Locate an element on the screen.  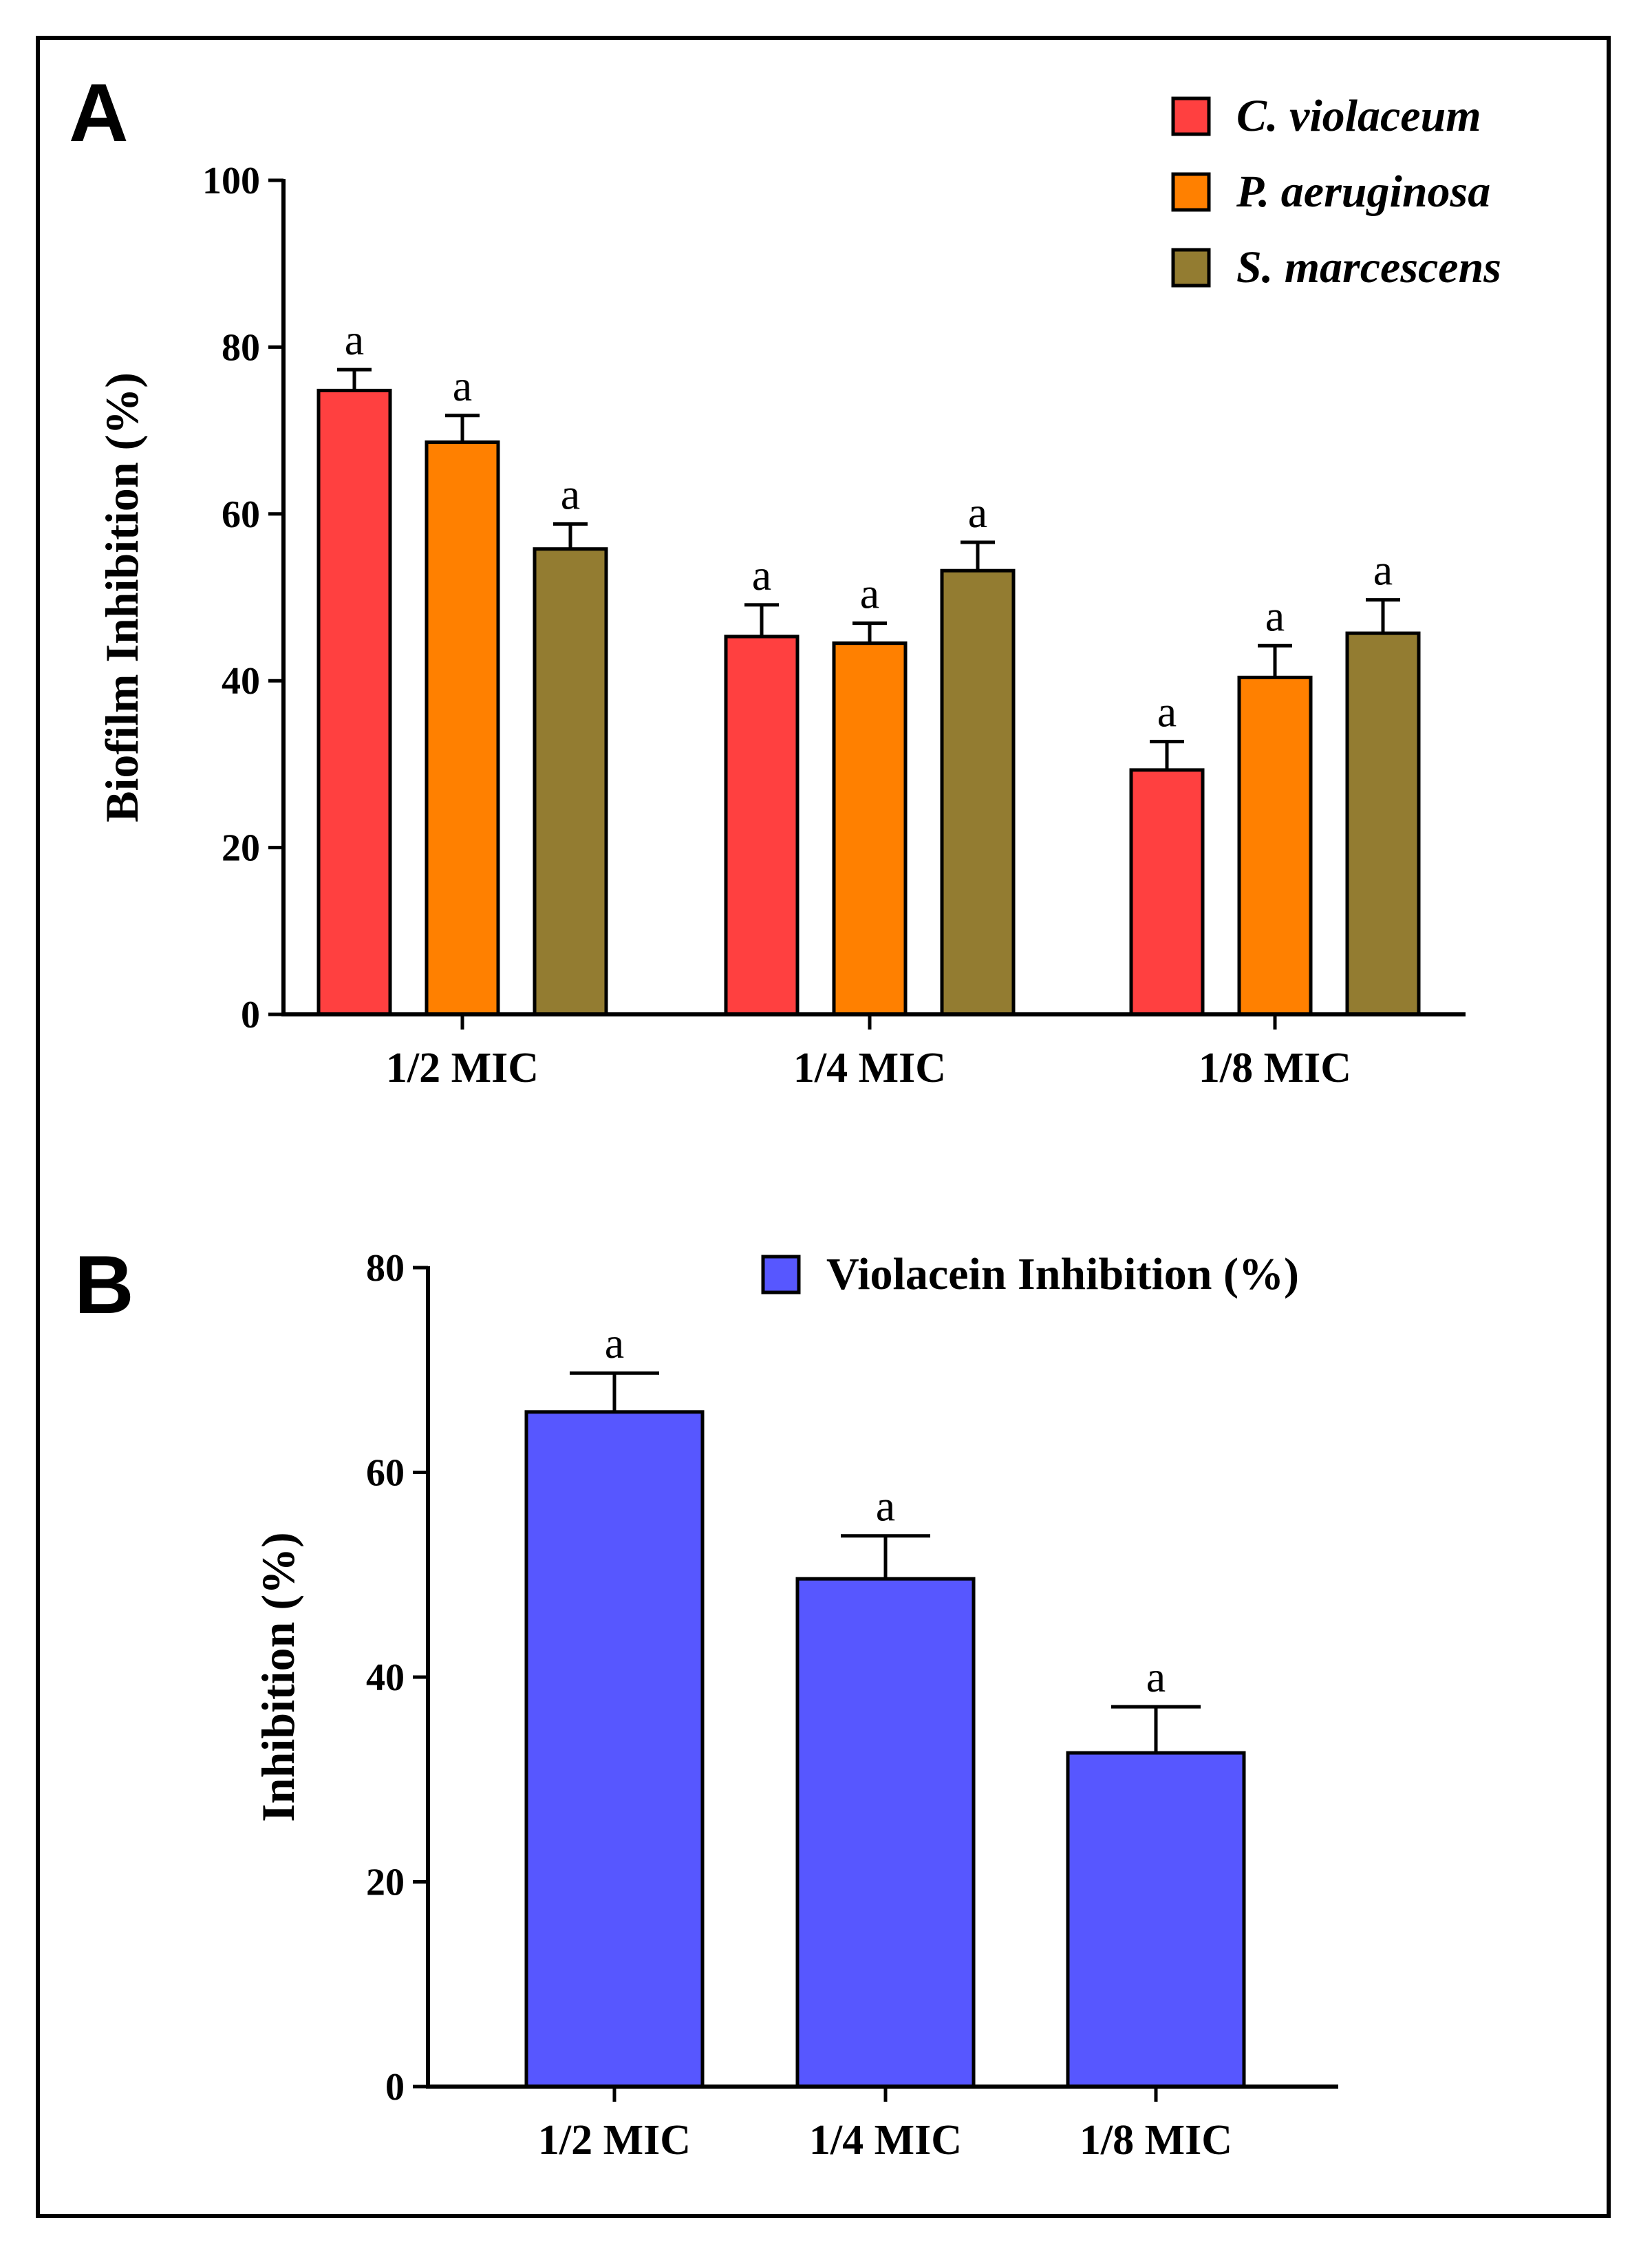
panel-label-a: A is located at coordinates (99, 113).